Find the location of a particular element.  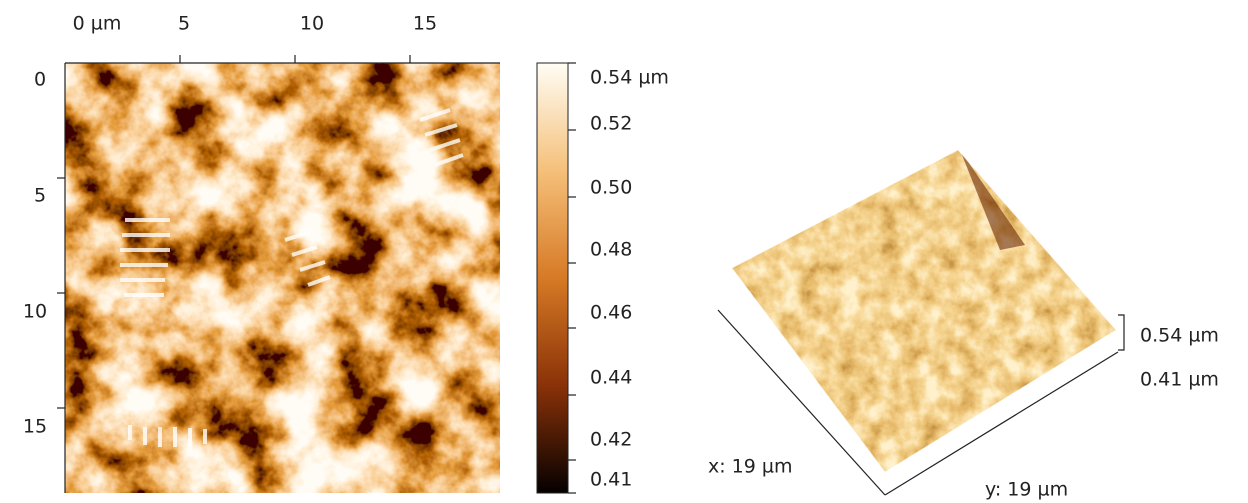

axes-3d is located at coordinates (921, 402).